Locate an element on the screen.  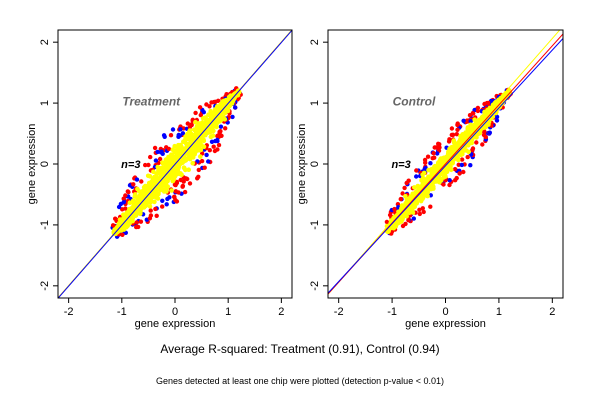
sample-size-label: n=3 is located at coordinates (130, 165).